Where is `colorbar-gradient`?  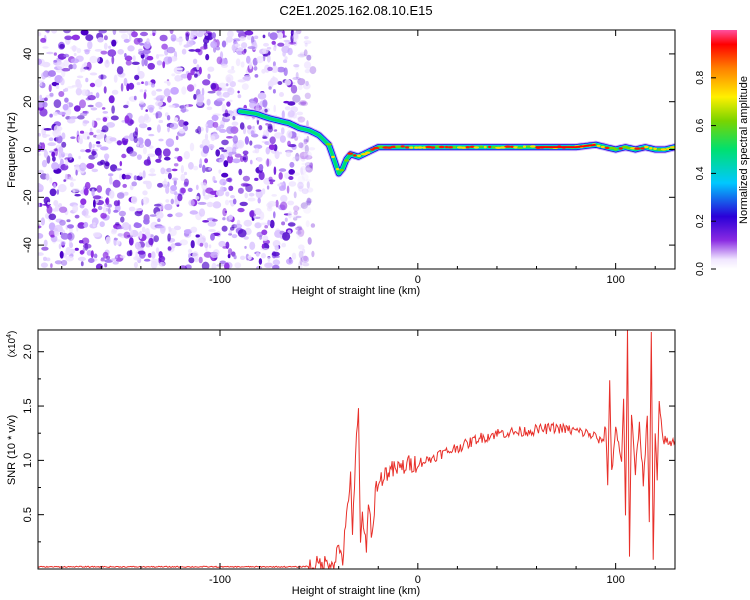
colorbar-gradient is located at coordinates (724, 149).